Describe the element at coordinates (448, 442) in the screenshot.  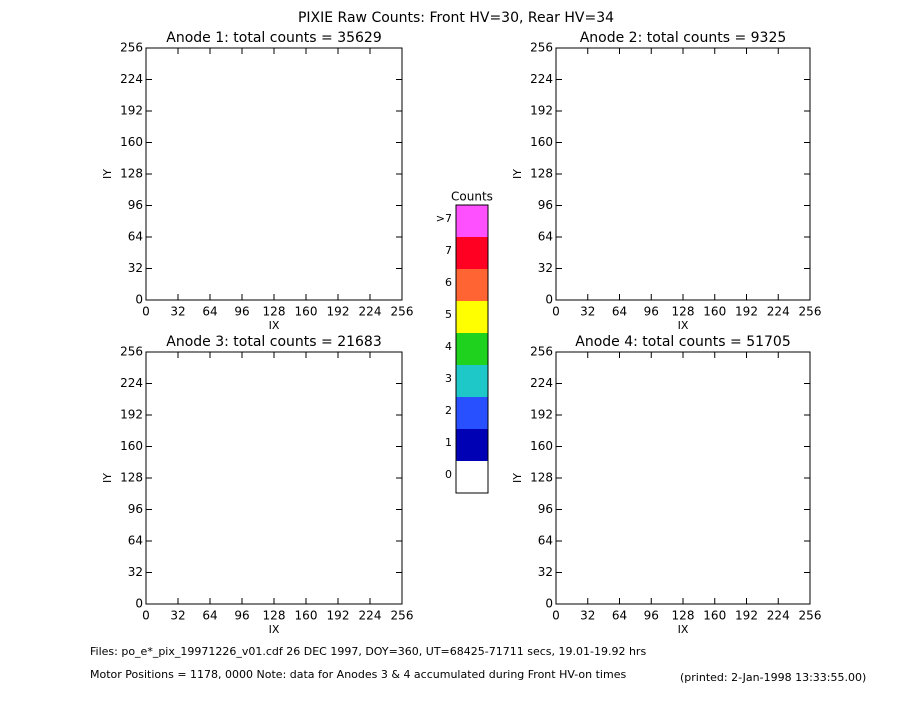
I see `colorbar-label: 1` at that location.